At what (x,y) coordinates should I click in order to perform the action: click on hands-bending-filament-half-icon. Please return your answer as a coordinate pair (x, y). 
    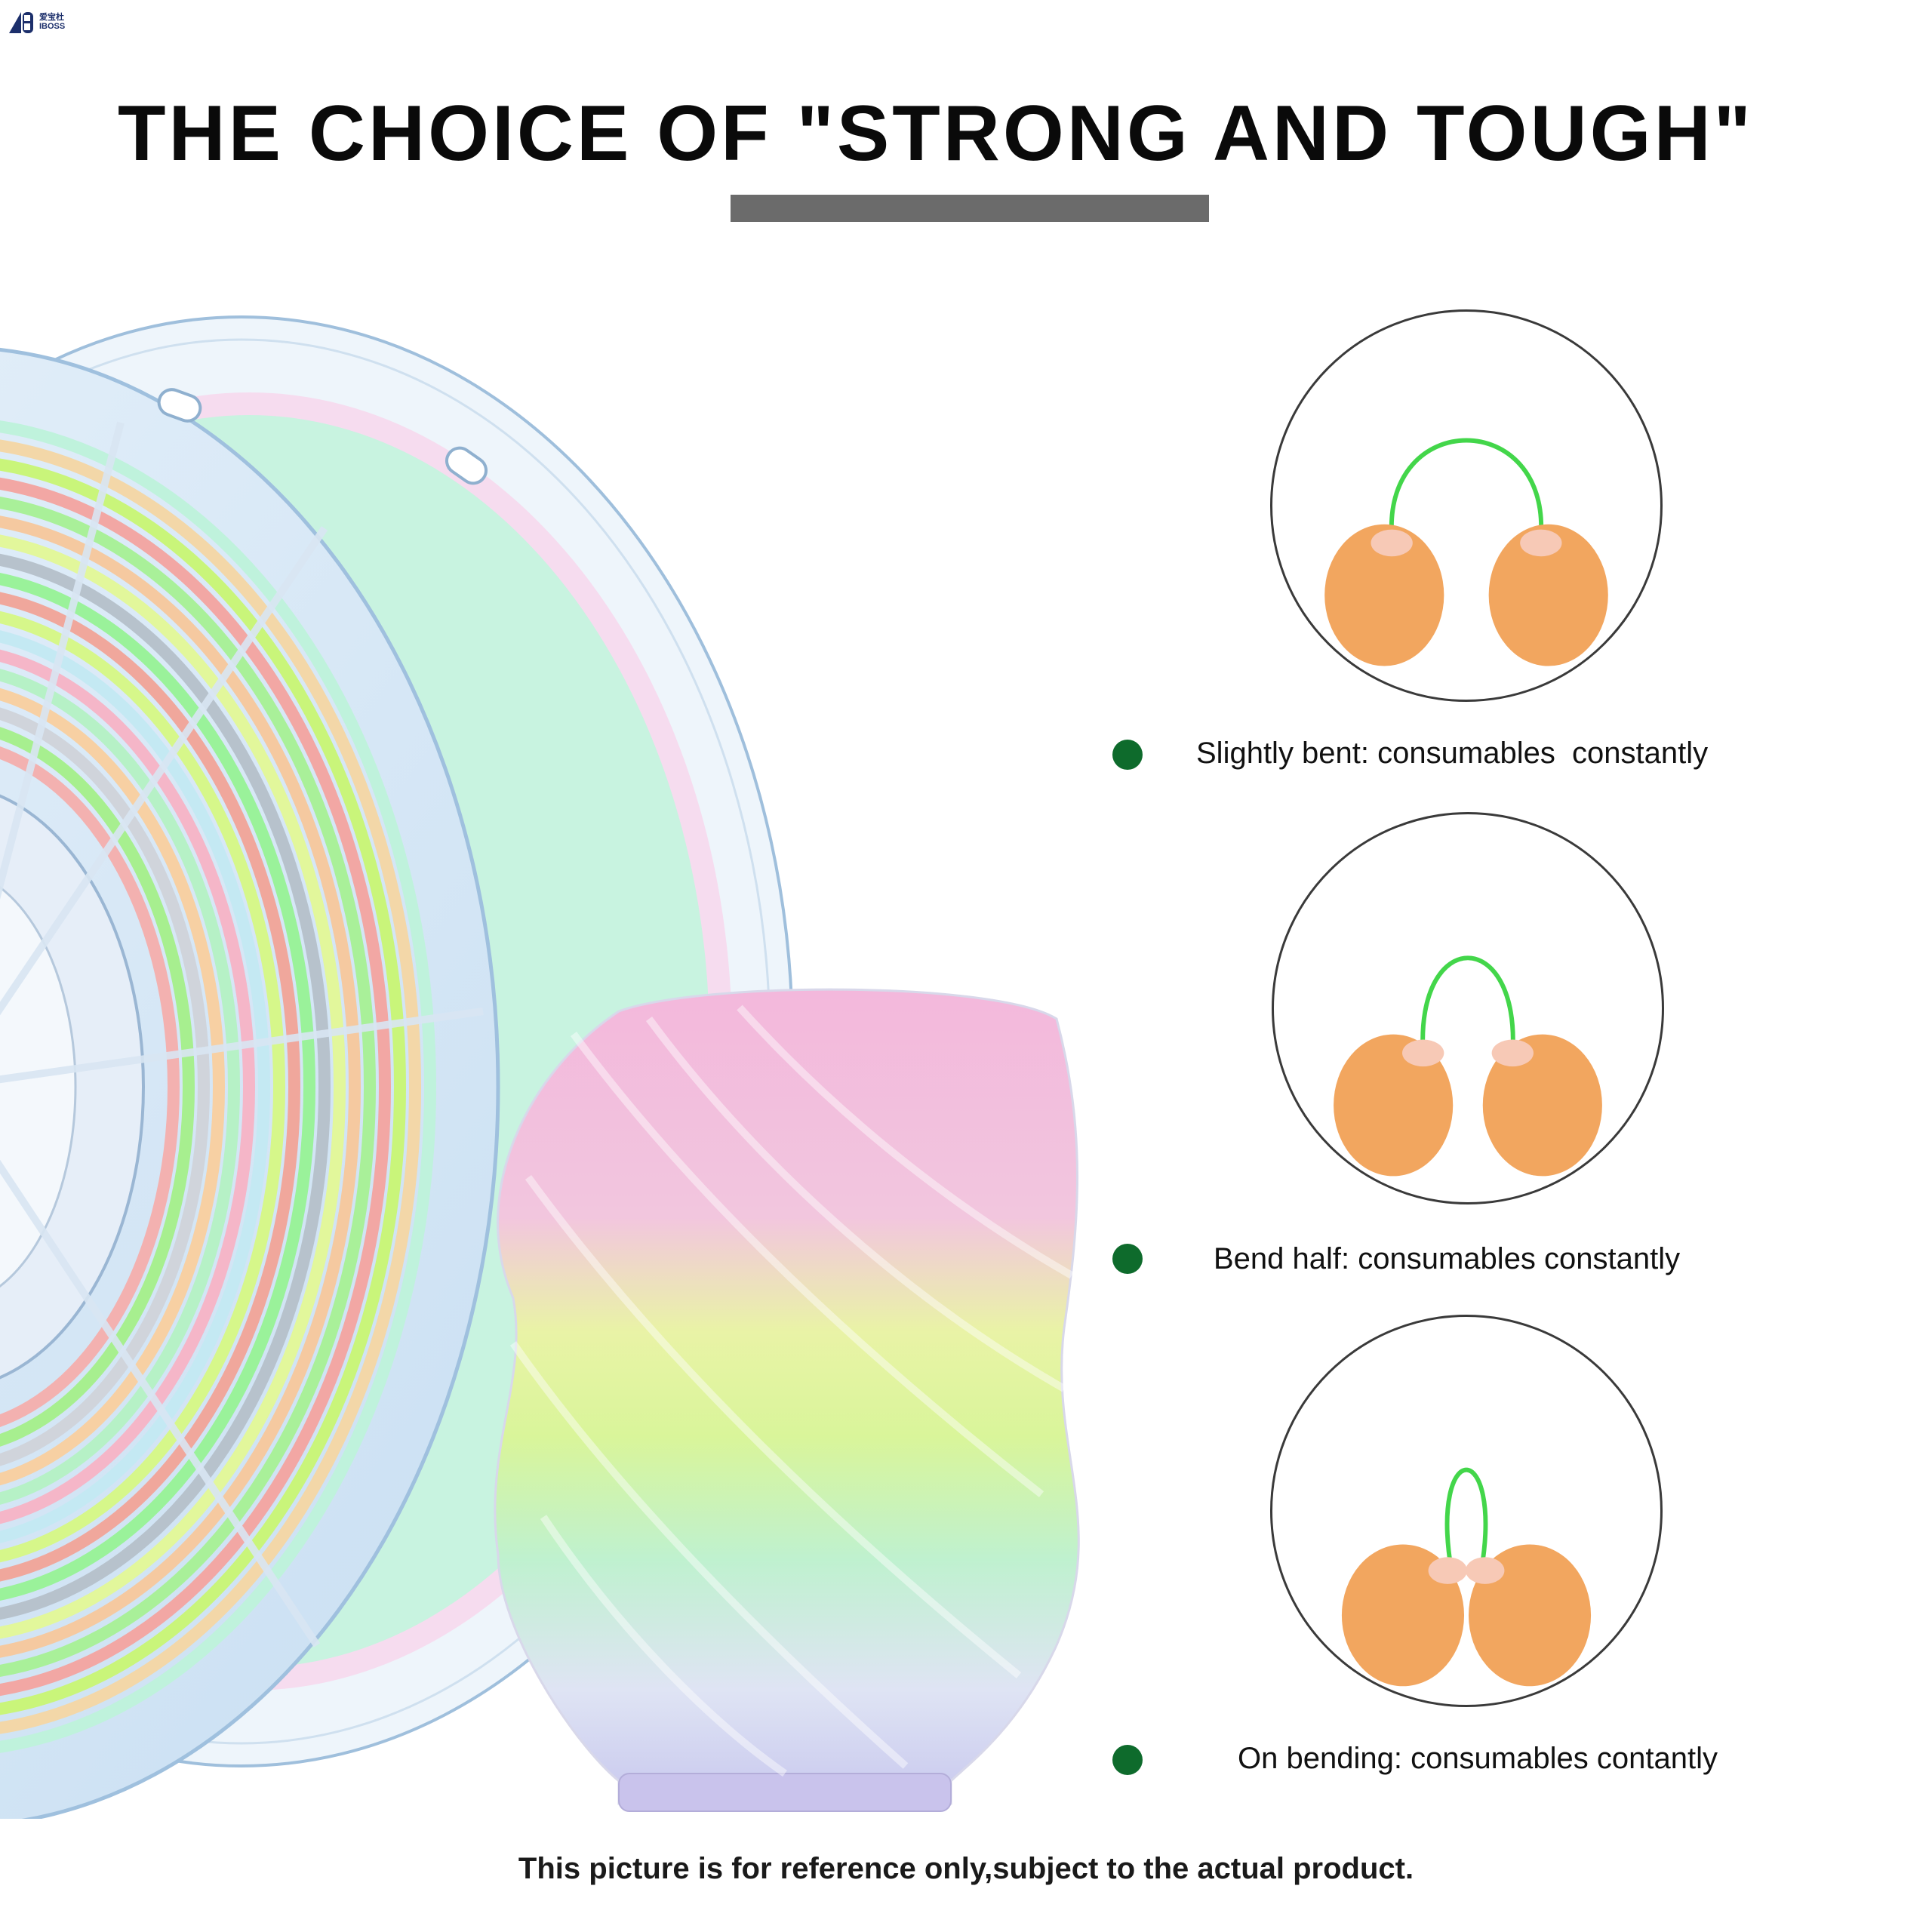
    Looking at the image, I should click on (1468, 1066).